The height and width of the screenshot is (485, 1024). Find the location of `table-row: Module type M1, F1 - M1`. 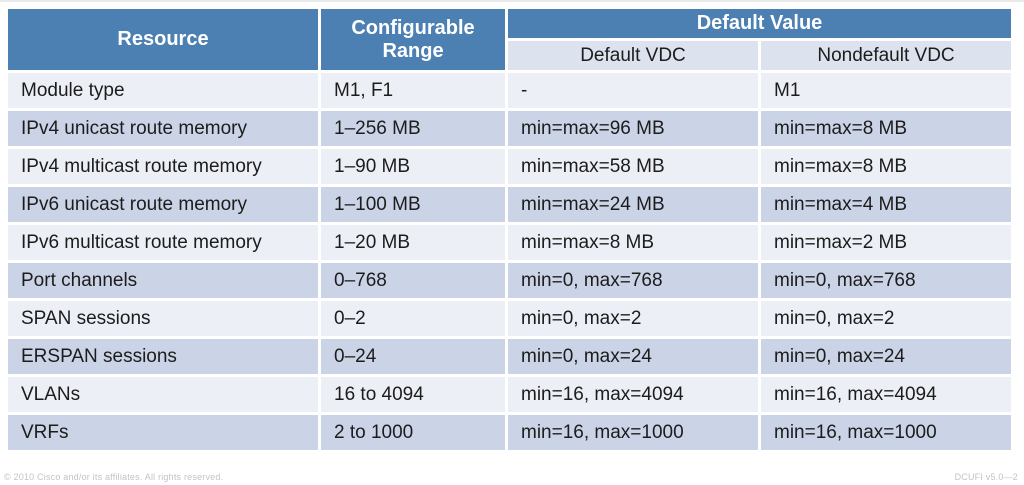

table-row: Module type M1, F1 - M1 is located at coordinates (509, 90).